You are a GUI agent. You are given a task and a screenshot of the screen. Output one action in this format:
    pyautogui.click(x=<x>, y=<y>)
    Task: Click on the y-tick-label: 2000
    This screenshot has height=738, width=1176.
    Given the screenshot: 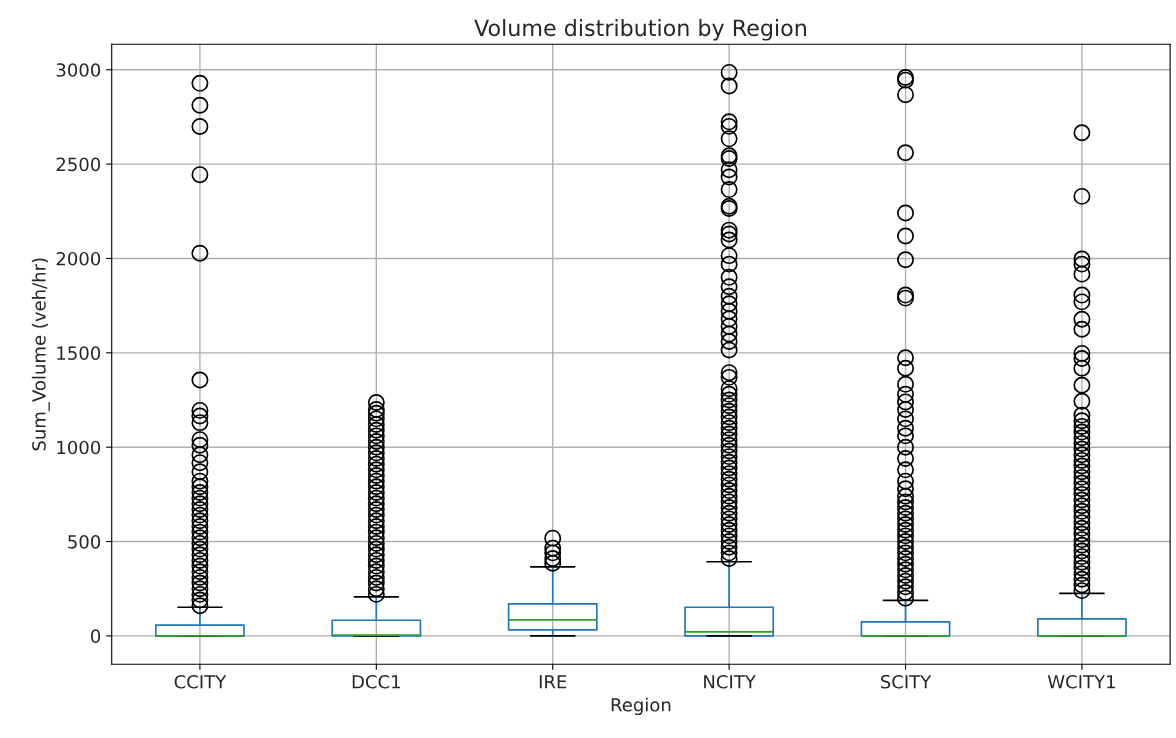 What is the action you would take?
    pyautogui.click(x=78, y=258)
    